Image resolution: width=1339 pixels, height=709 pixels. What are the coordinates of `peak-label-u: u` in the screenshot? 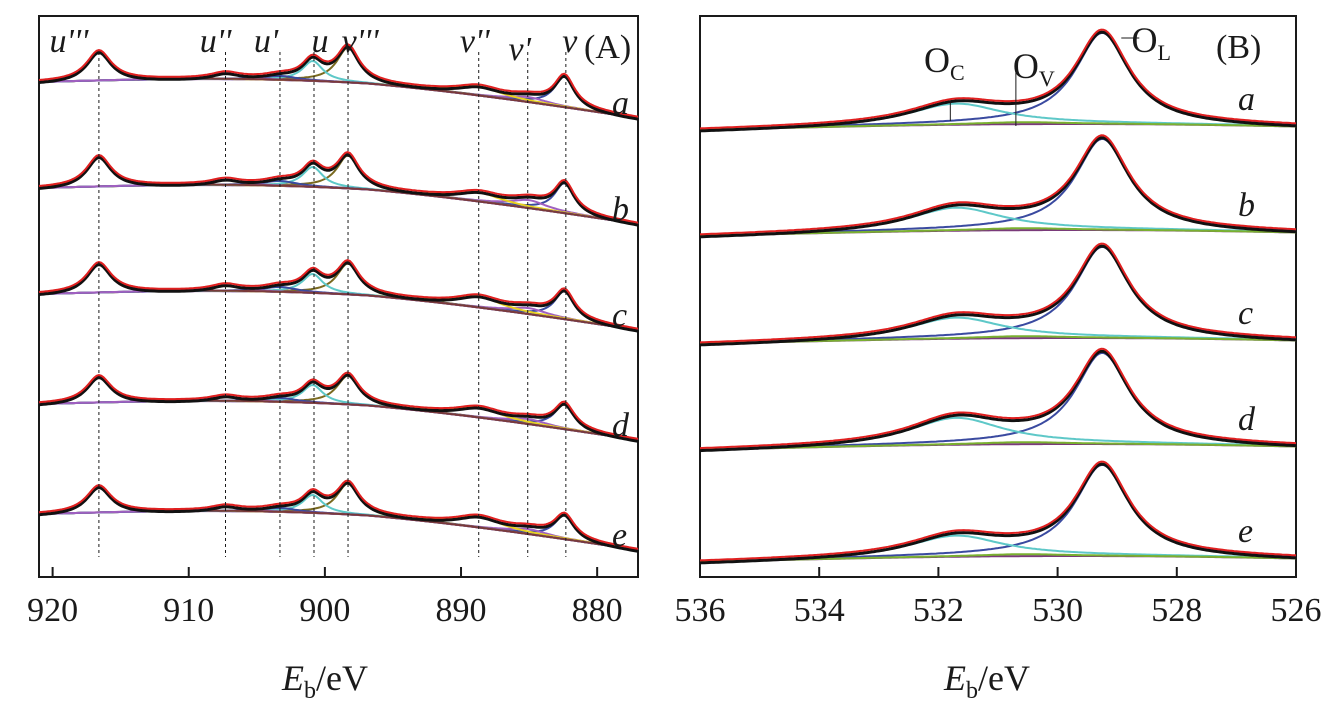 It's located at (319, 41).